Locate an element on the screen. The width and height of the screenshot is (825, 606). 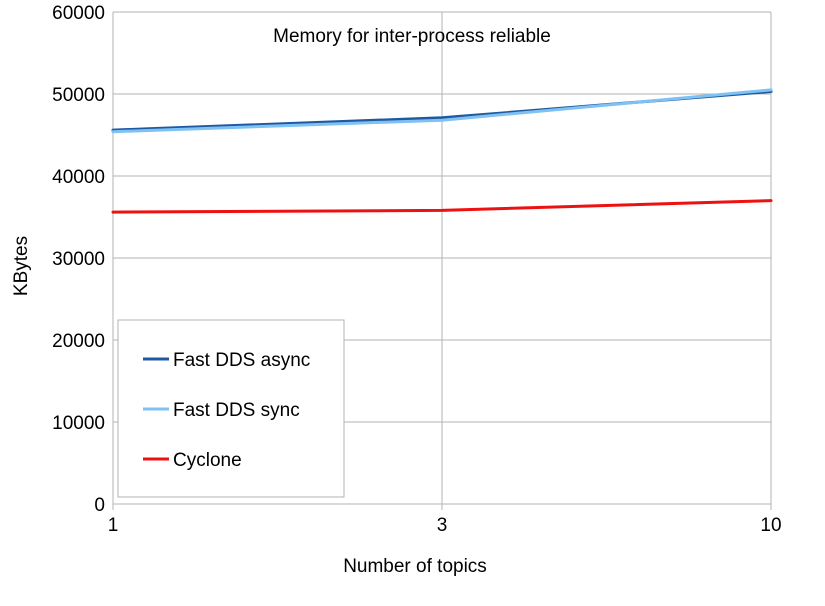
legend-items: Fast DDS async Fast DDS sync Cyclone is located at coordinates (226, 410).